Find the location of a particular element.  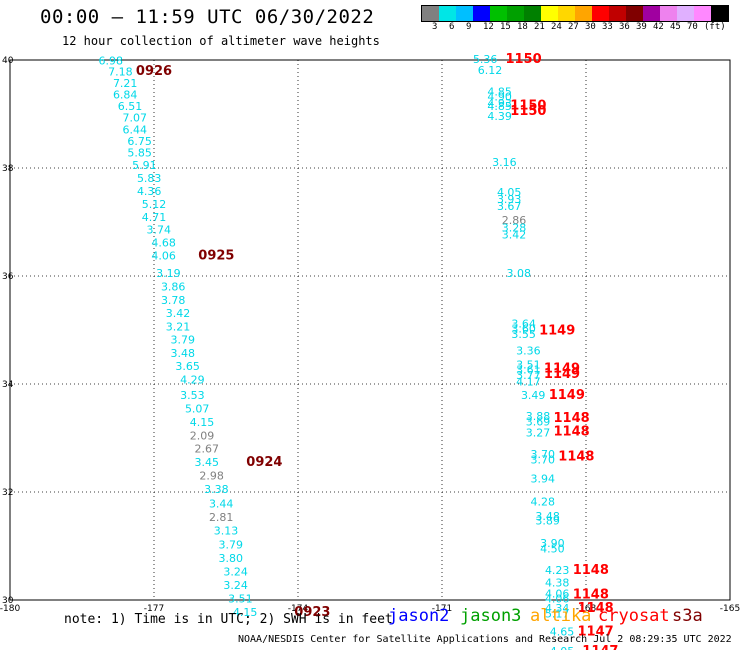

time-label: 0924 is located at coordinates (264, 462).